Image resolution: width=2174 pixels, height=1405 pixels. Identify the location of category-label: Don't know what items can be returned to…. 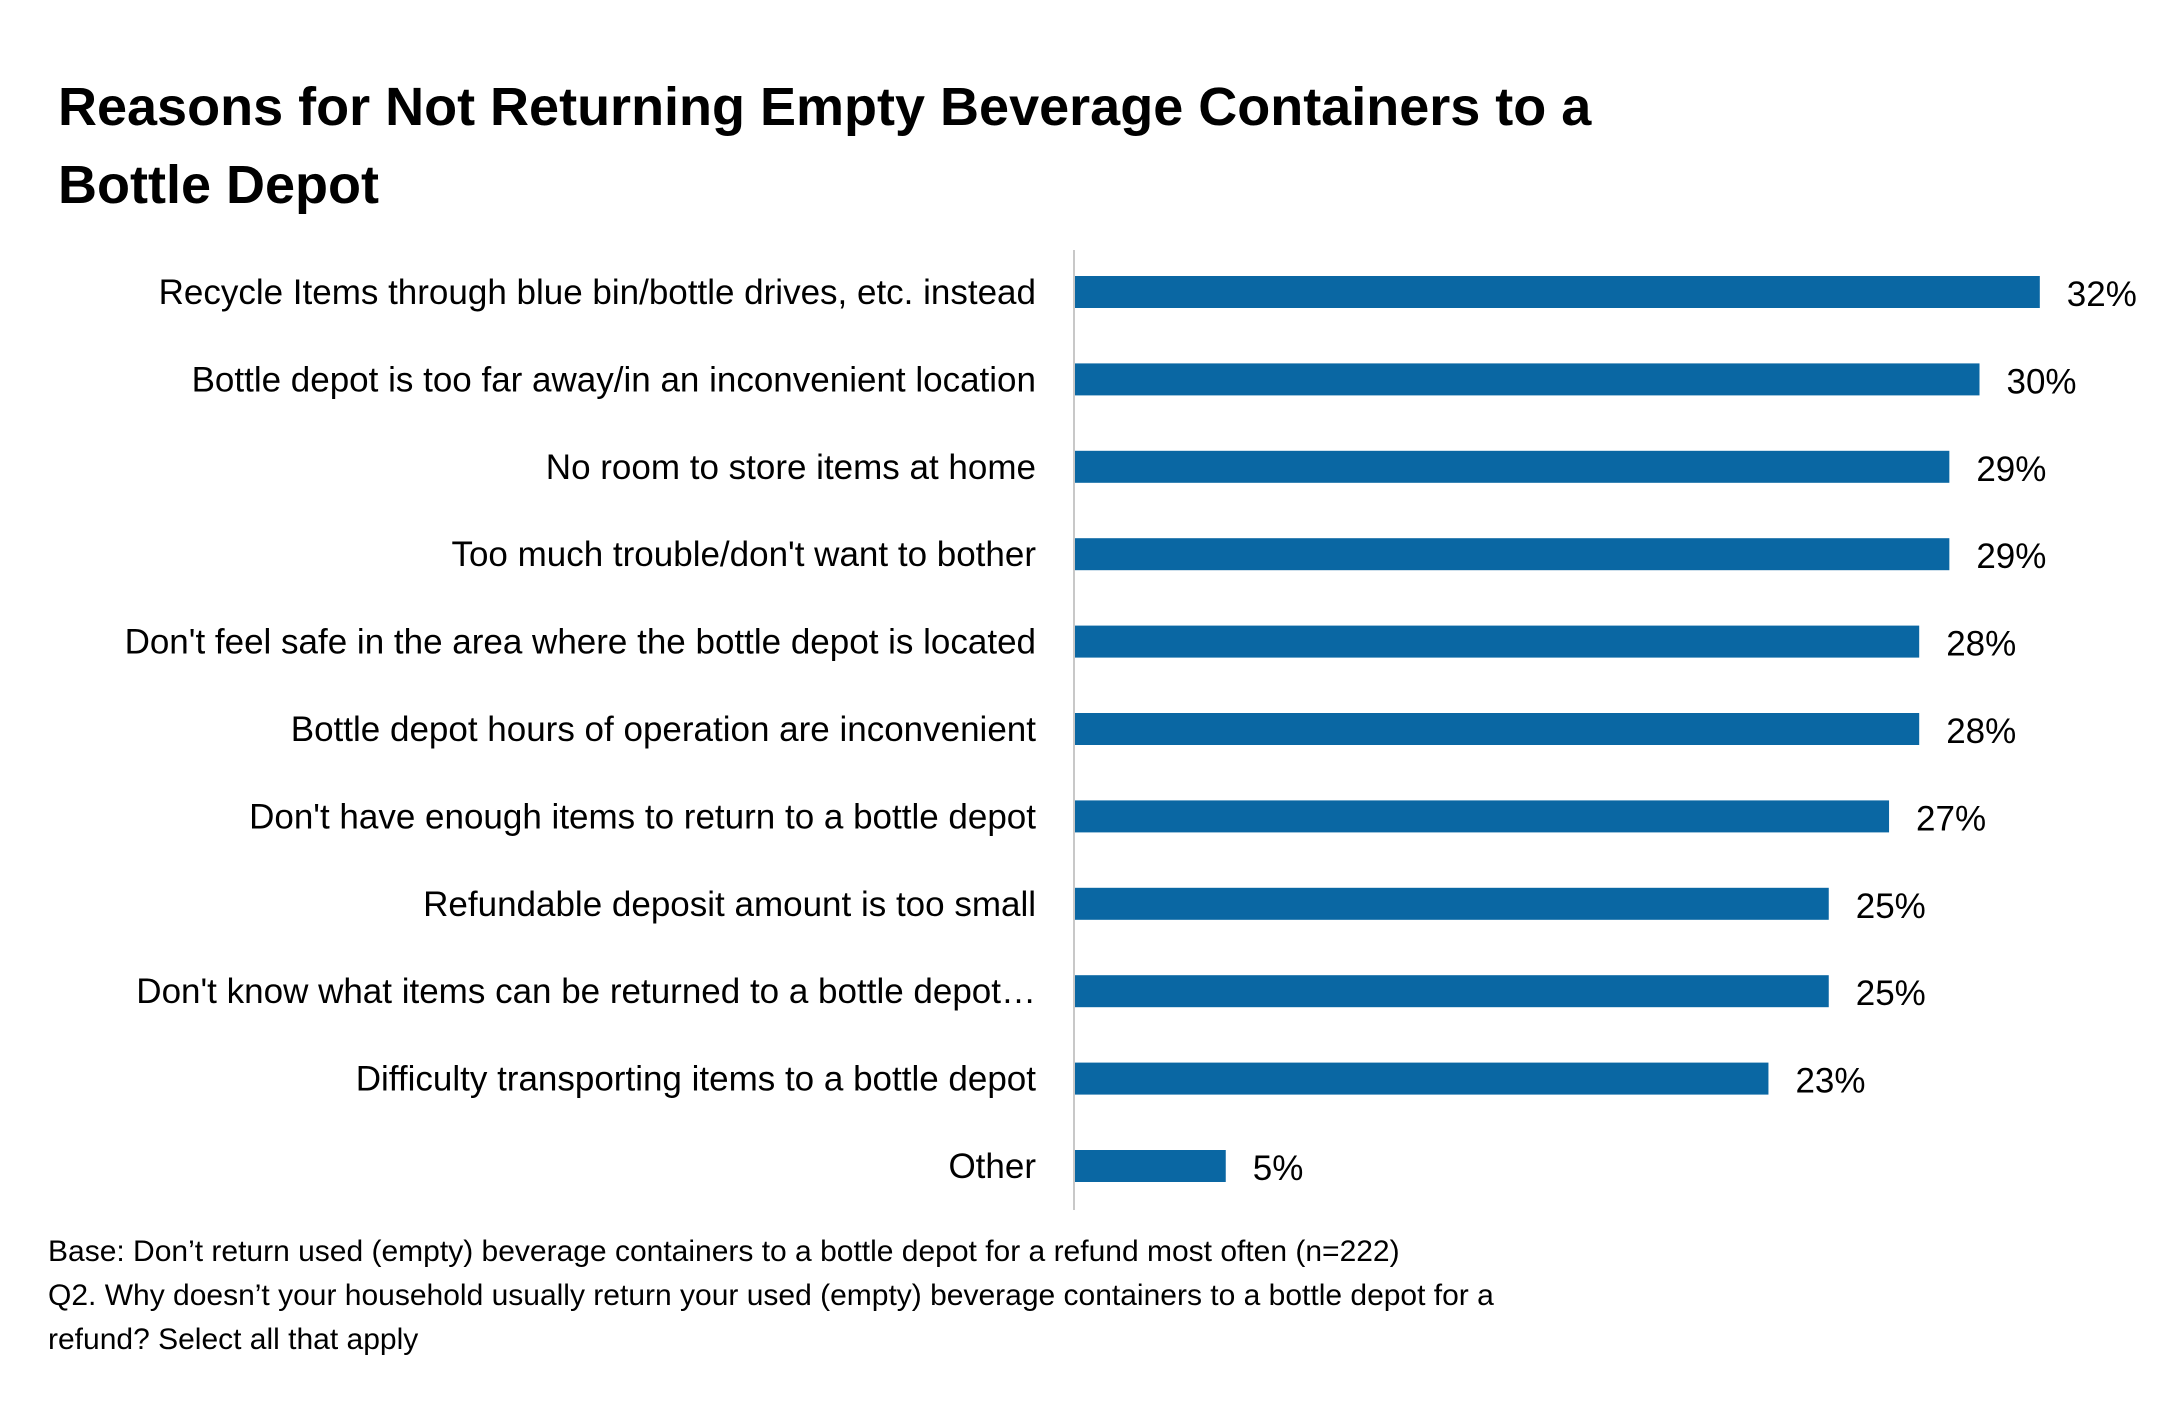
(586, 991).